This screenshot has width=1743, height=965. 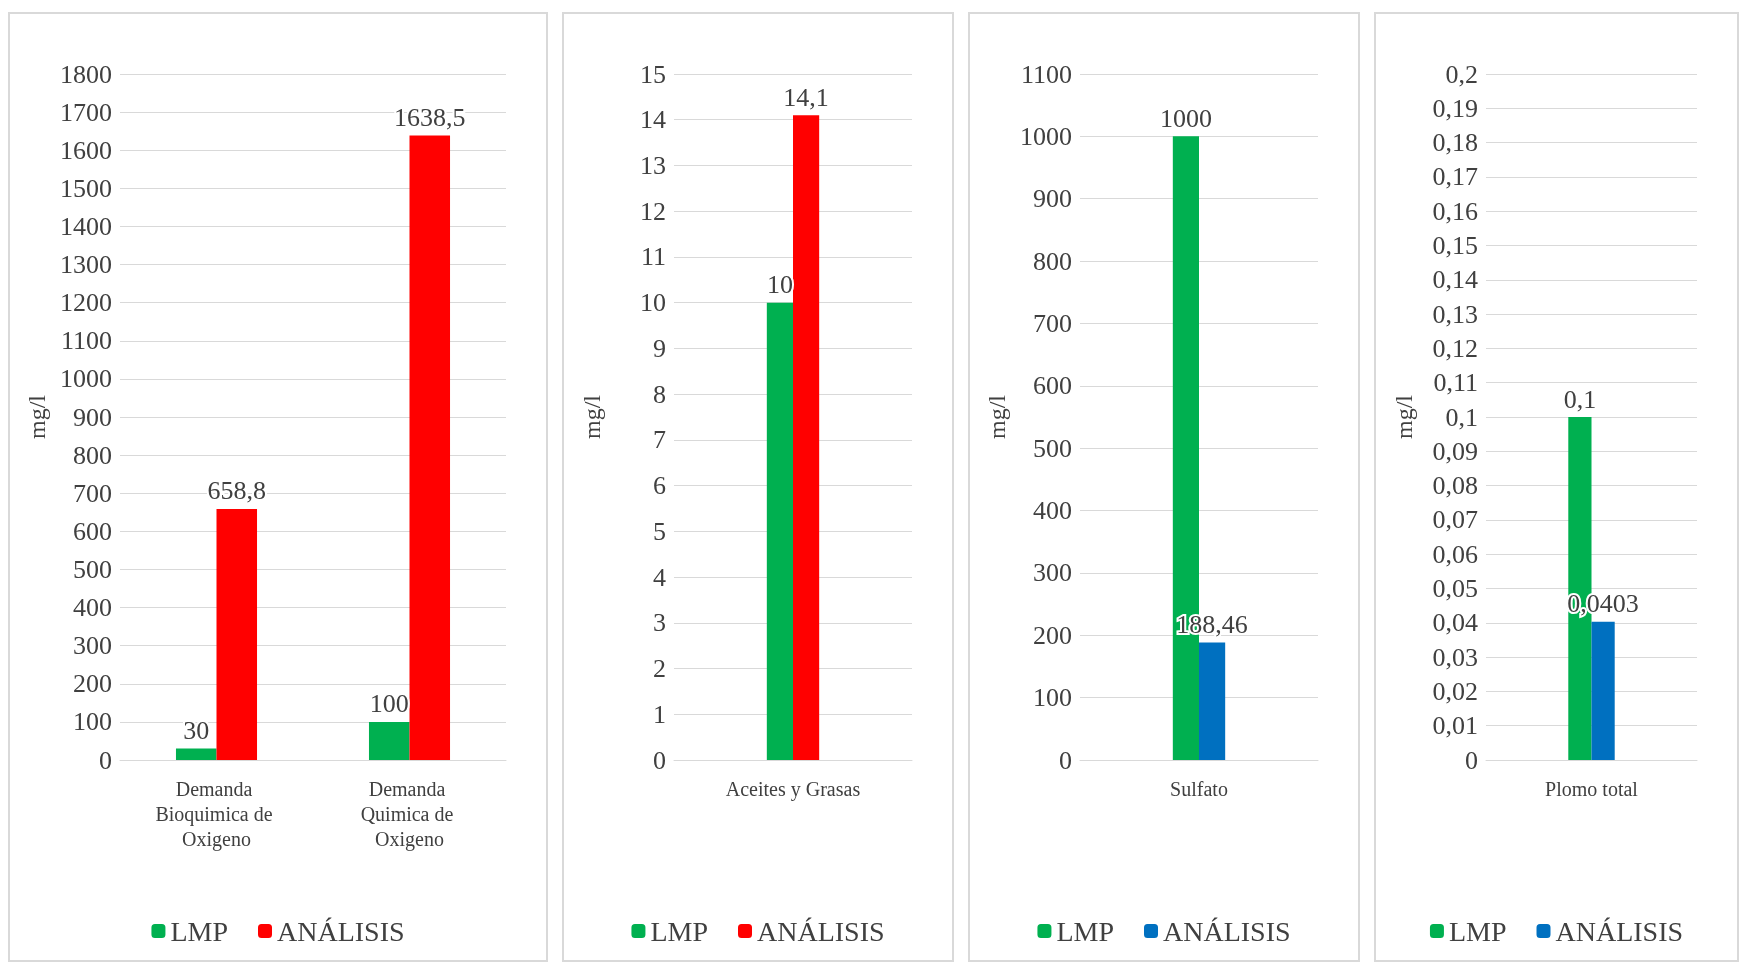 I want to click on y-tick-label: 5, so click(x=659, y=531).